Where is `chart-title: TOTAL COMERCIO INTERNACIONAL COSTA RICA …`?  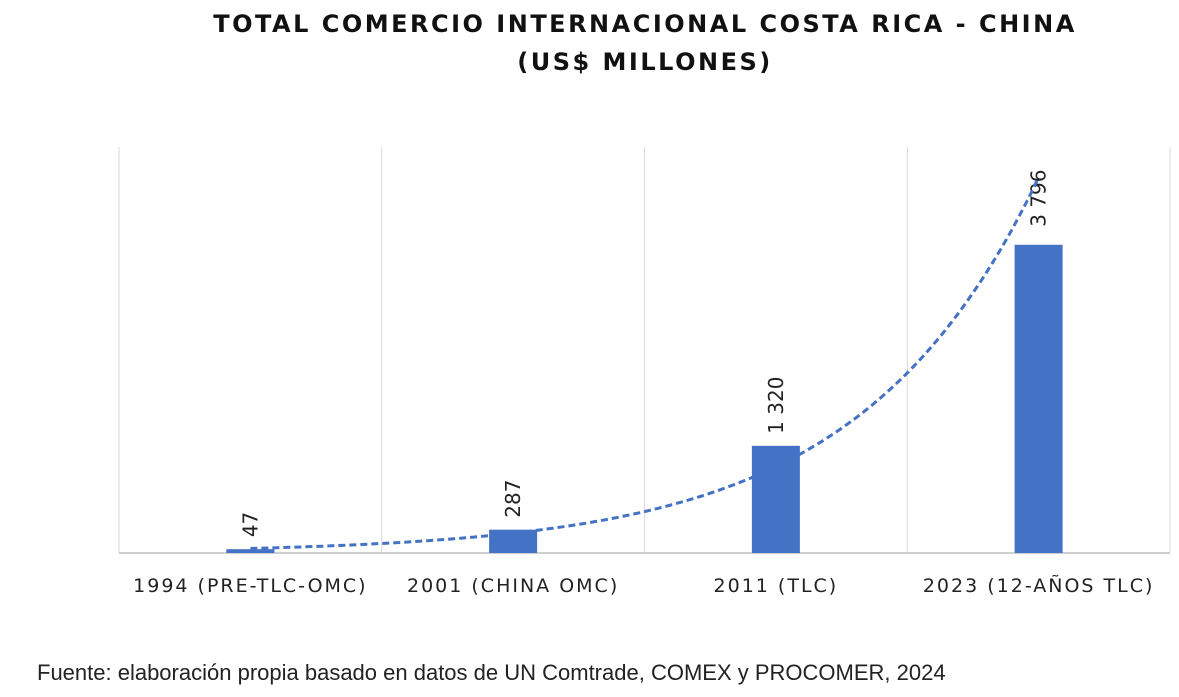
chart-title: TOTAL COMERCIO INTERNACIONAL COSTA RICA … is located at coordinates (645, 24).